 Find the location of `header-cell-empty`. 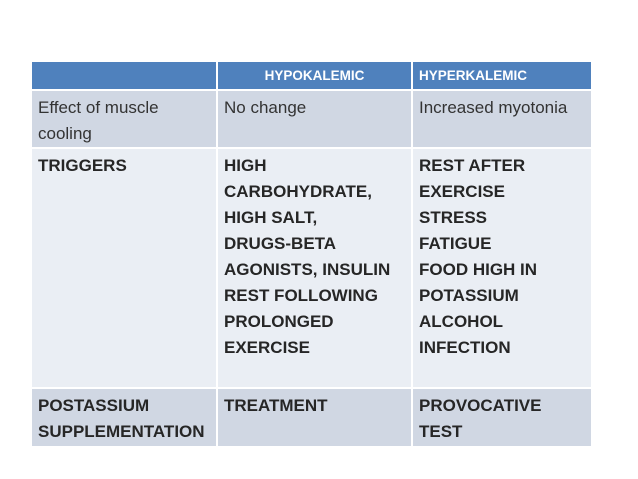

header-cell-empty is located at coordinates (124, 75).